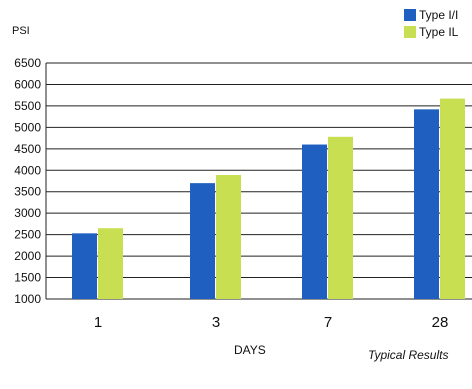 This screenshot has width=472, height=389. Describe the element at coordinates (27, 256) in the screenshot. I see `y-tick-label: 2000` at that location.